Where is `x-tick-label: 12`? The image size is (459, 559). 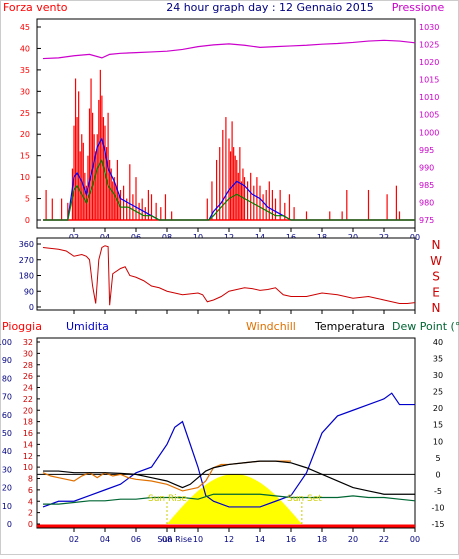
x-tick-label: 12 is located at coordinates (229, 539).